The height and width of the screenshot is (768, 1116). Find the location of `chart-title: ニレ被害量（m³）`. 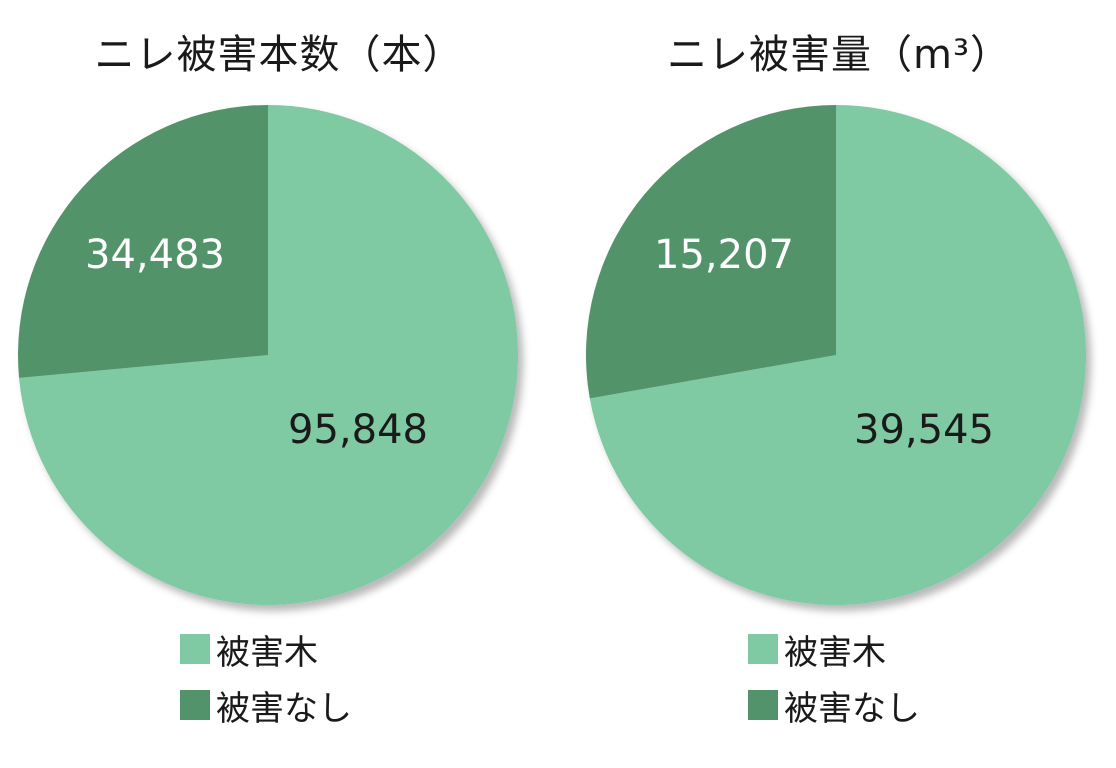

chart-title: ニレ被害量（m³） is located at coordinates (839, 55).